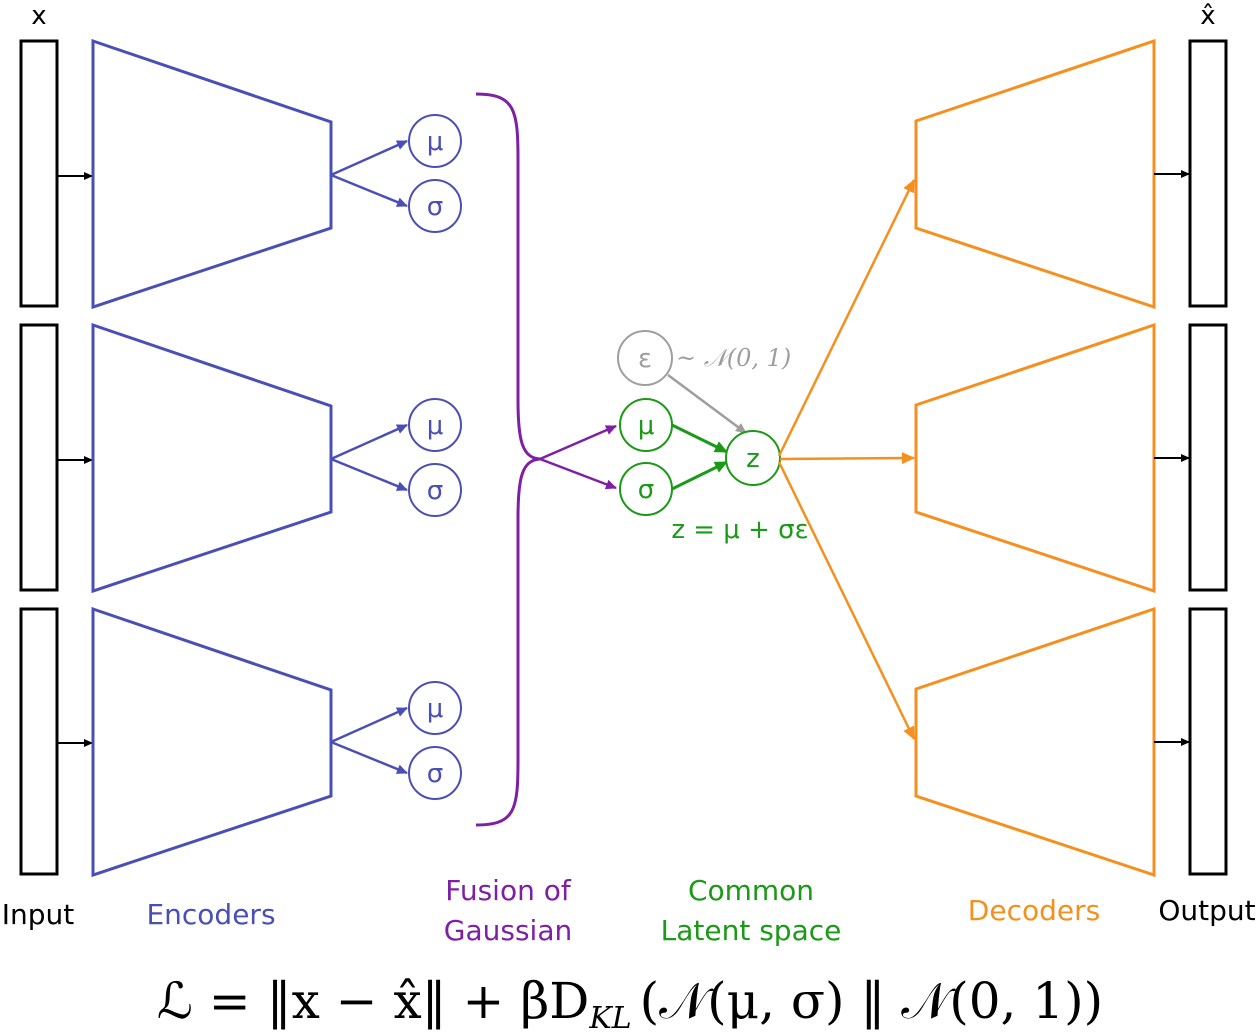 The height and width of the screenshot is (1033, 1260). What do you see at coordinates (846, 318) in the screenshot?
I see `z-to-decoder-1-arrow` at bounding box center [846, 318].